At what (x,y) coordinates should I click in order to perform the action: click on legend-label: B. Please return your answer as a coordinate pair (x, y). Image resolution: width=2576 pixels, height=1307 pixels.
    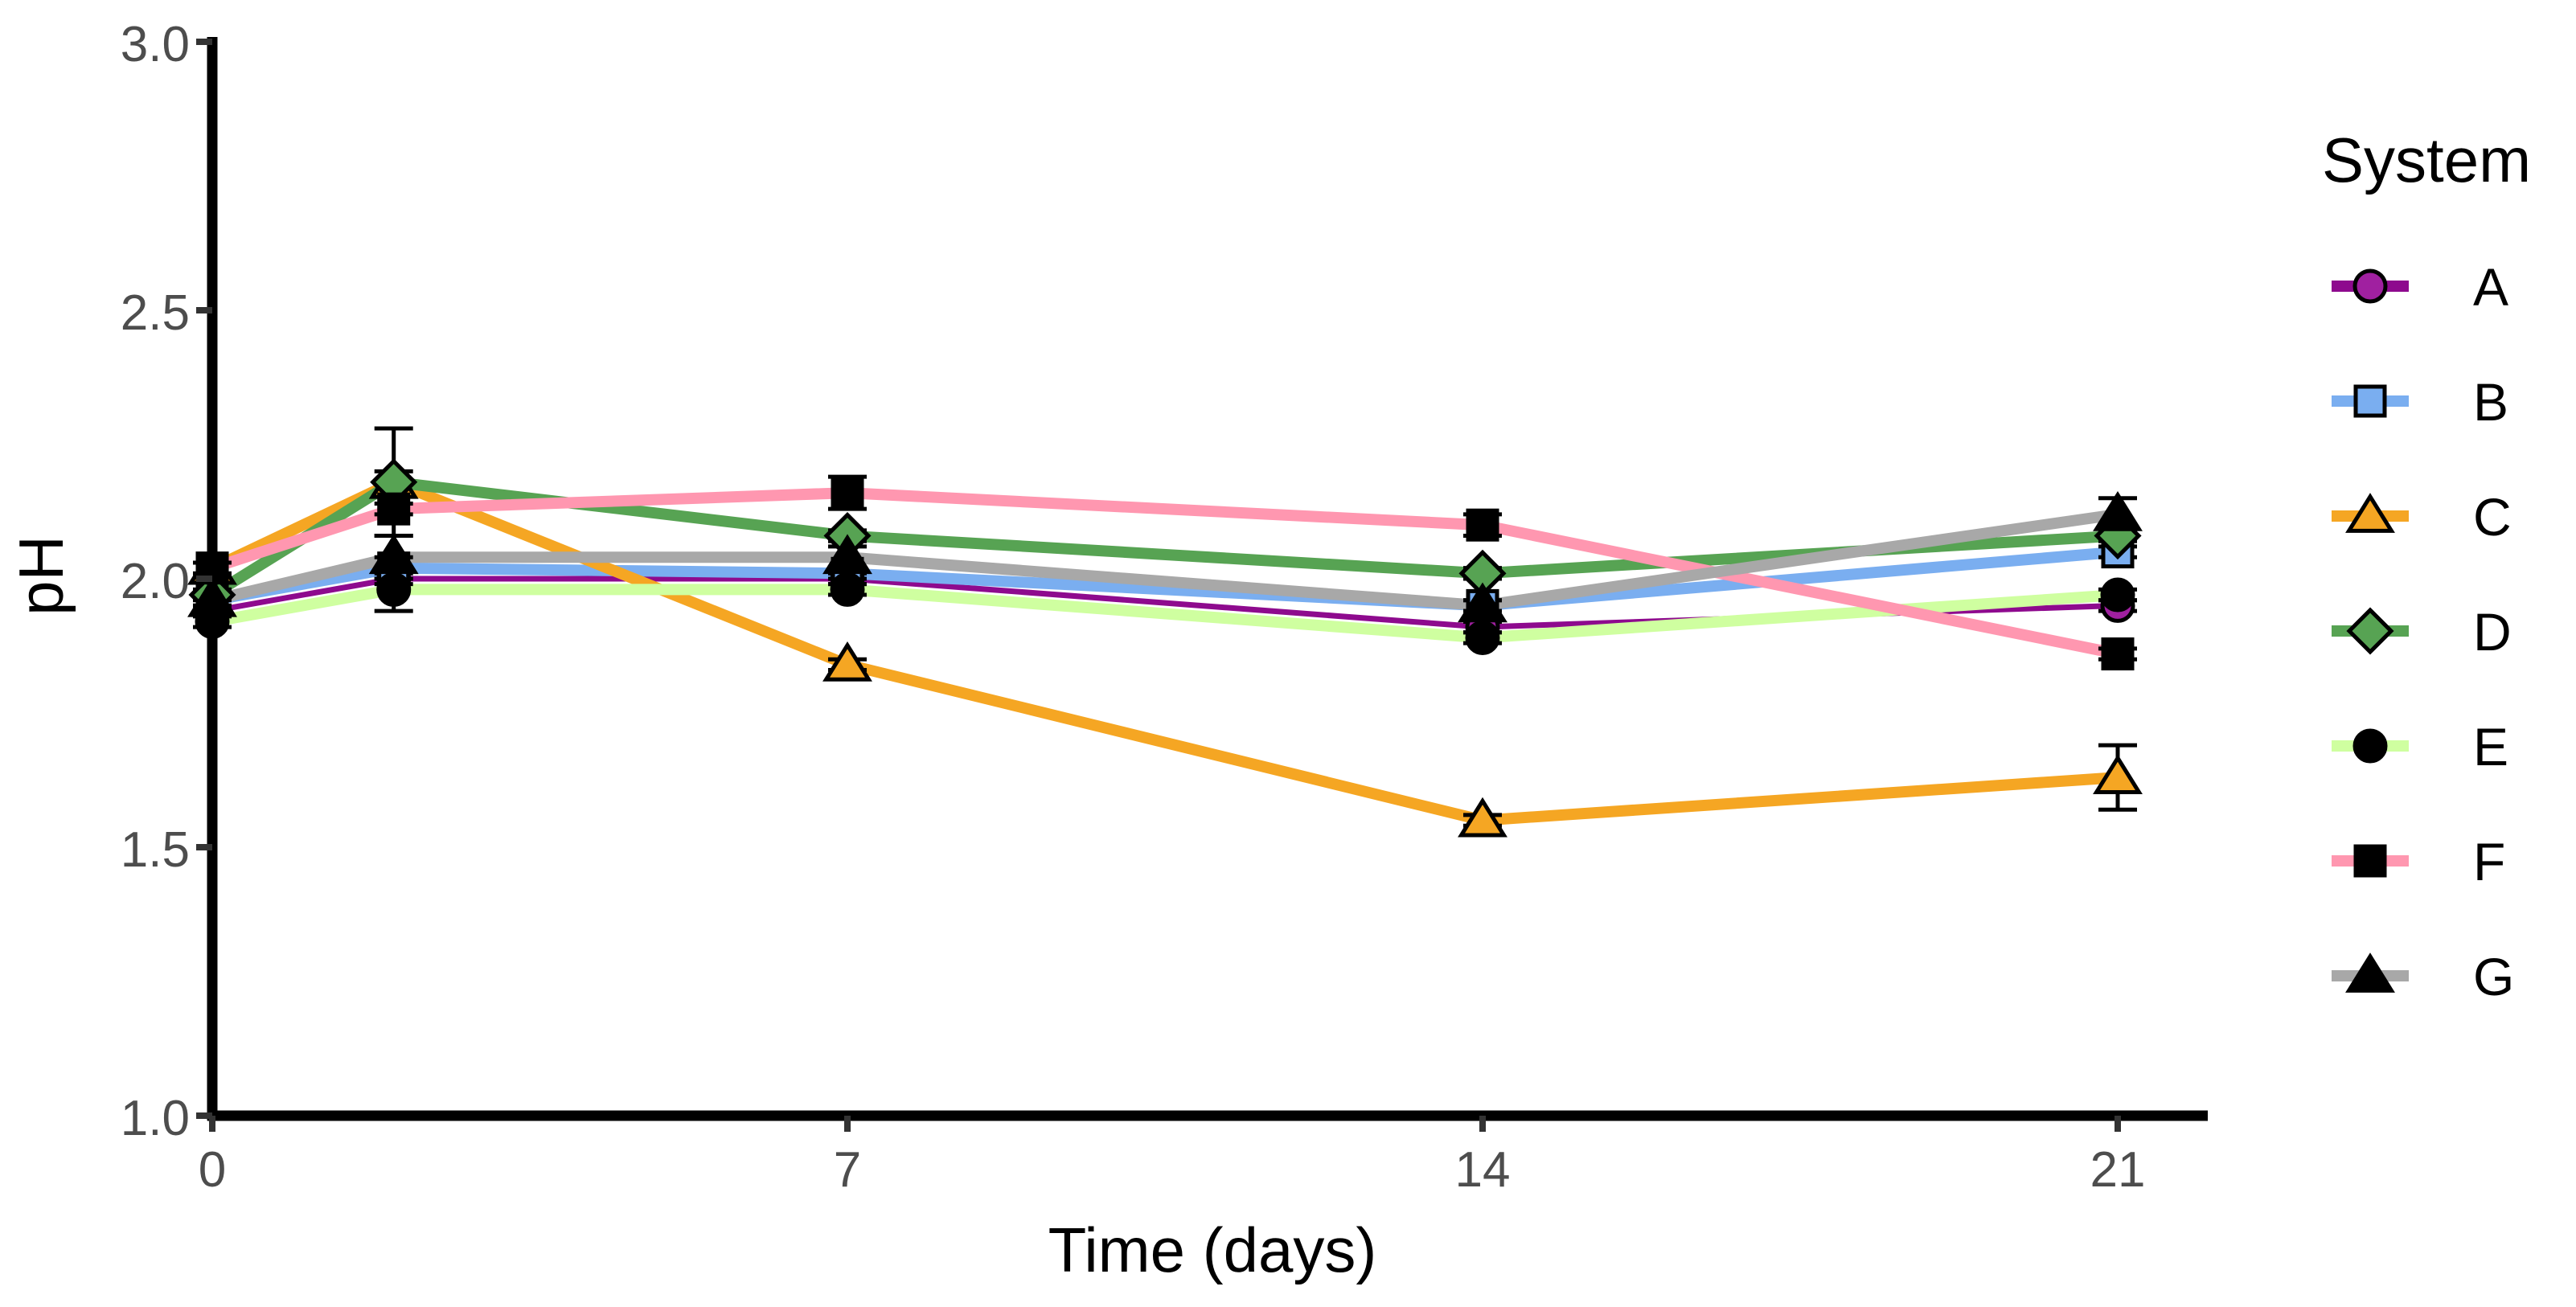
    Looking at the image, I should click on (2490, 402).